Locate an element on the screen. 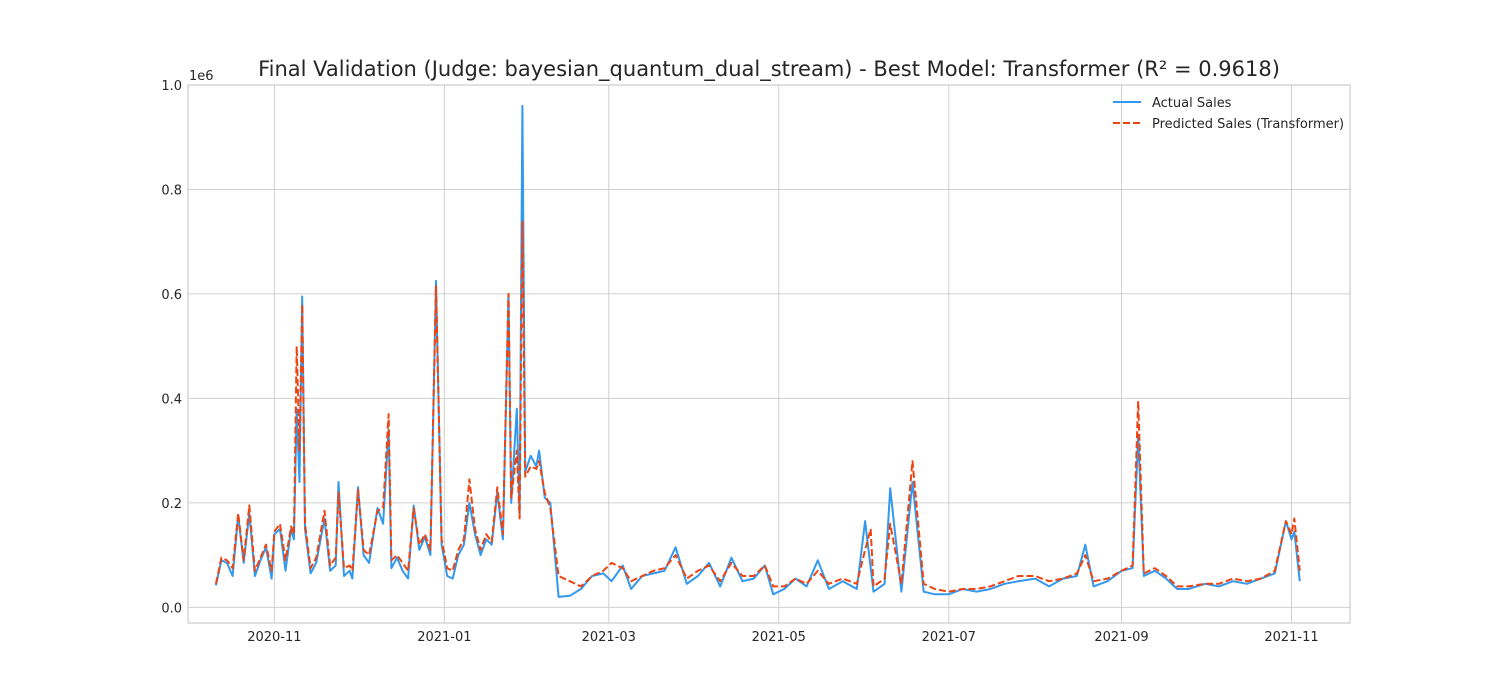 This screenshot has width=1500, height=700. y-tick-label: 0.4 is located at coordinates (171, 399).